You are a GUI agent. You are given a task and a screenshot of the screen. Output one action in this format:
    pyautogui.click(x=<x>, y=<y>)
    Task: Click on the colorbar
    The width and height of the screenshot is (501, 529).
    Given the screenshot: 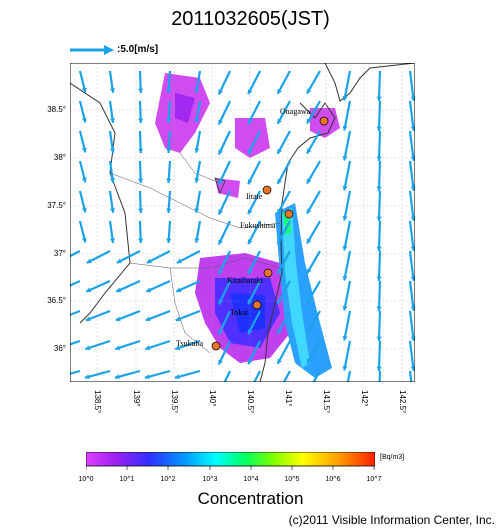 What is the action you would take?
    pyautogui.click(x=230, y=461)
    